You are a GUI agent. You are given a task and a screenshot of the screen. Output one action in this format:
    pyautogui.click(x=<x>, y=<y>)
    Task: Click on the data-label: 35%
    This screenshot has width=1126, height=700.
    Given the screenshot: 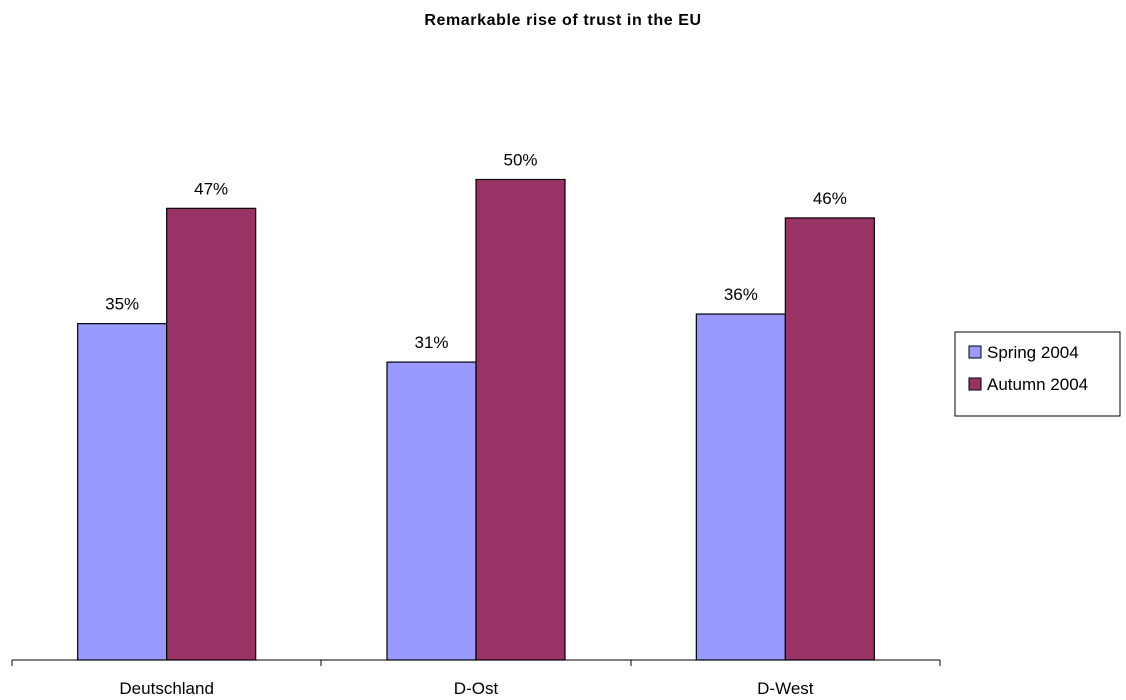 What is the action you would take?
    pyautogui.click(x=122, y=304)
    